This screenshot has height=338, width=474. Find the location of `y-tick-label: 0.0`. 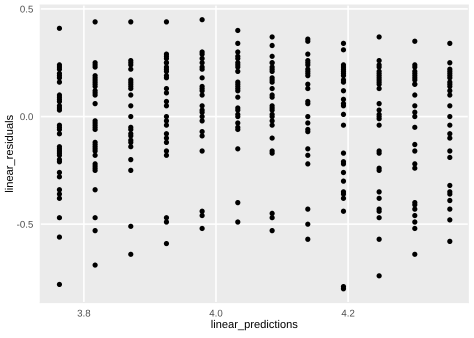

y-tick-label: 0.0 is located at coordinates (26, 116).